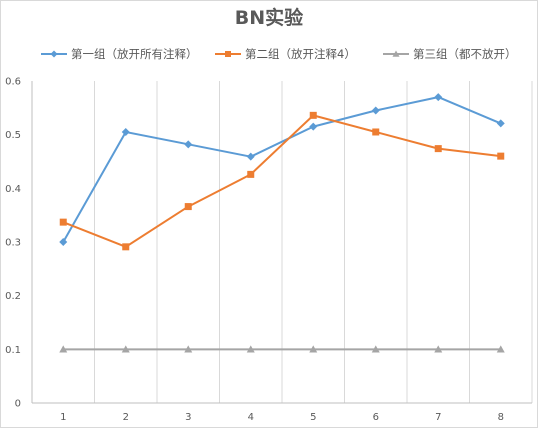 The image size is (538, 428). Describe the element at coordinates (465, 54) in the screenshot. I see `legend-label: 第三组（都不放开）` at that location.